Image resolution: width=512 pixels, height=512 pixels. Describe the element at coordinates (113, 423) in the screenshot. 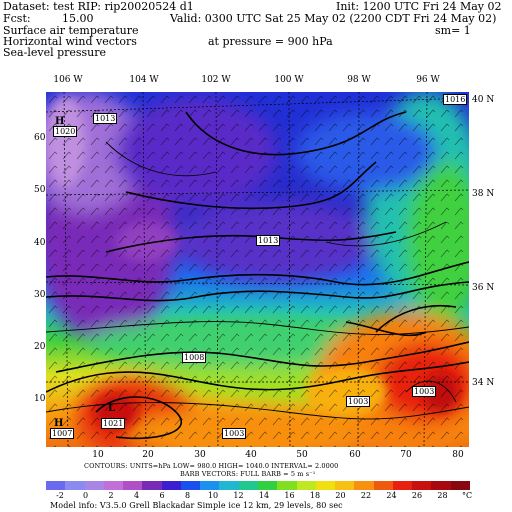

I see `slp-low-value: 1021` at that location.